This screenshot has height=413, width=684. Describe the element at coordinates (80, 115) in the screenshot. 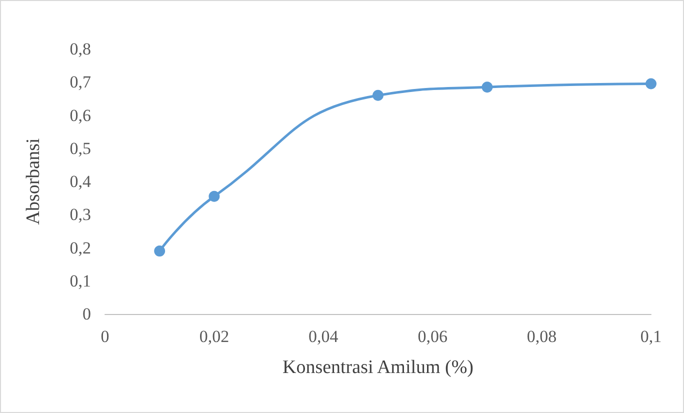

I see `y-tick-label: 0,6` at that location.